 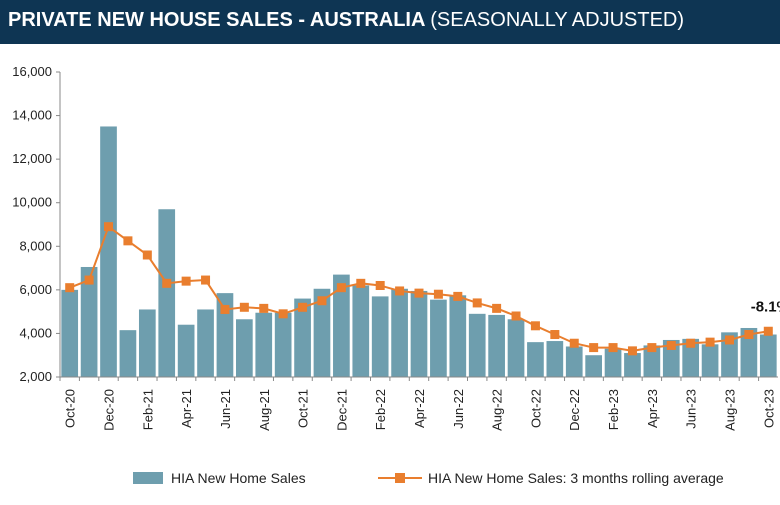 I want to click on y-tick-label: 4,000, so click(x=35, y=332).